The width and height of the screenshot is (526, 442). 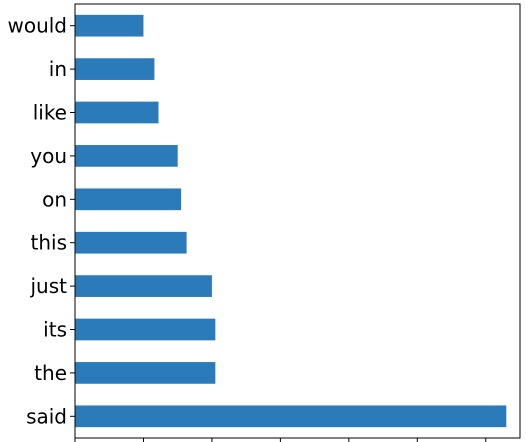 I want to click on bar-like, so click(x=117, y=112).